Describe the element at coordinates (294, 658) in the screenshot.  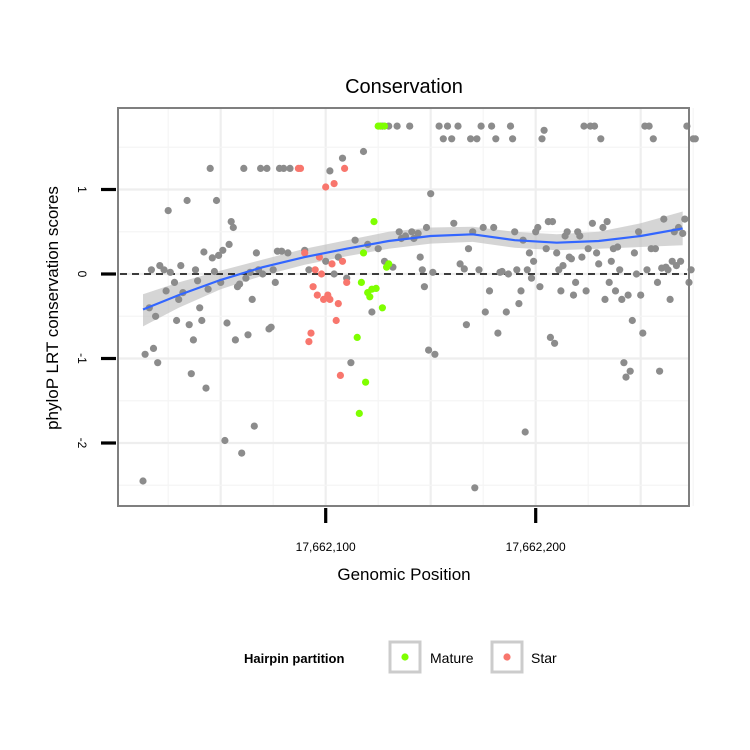
I see `legend-title: Hairpin partition` at that location.